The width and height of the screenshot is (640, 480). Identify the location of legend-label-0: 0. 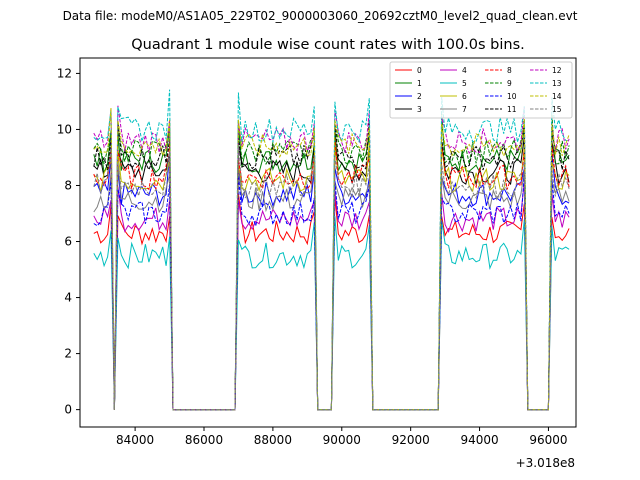
(419, 70).